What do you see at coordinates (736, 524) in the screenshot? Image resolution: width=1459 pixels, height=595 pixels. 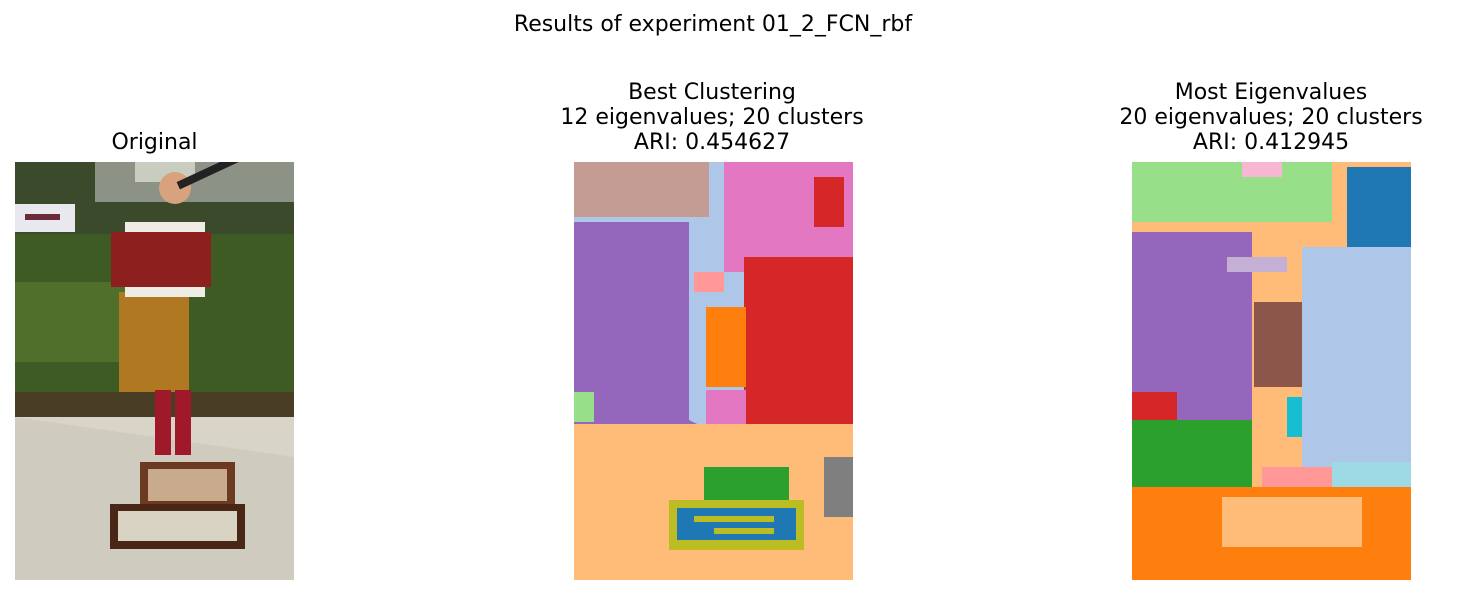 I see `cluster-blue-inner` at bounding box center [736, 524].